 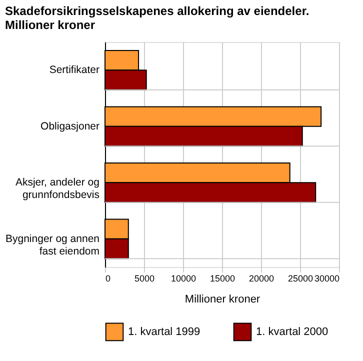 I want to click on y-tick-label: Bygninger og annen fast eiendom, so click(x=53, y=245).